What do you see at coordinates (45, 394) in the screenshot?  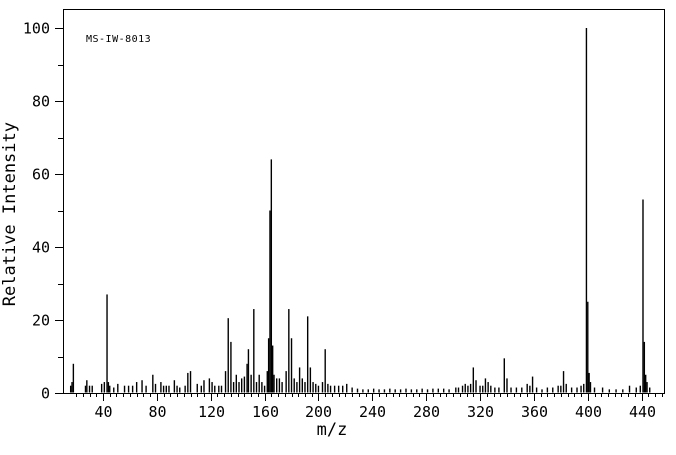 I see `y-tick-label: 0` at bounding box center [45, 394].